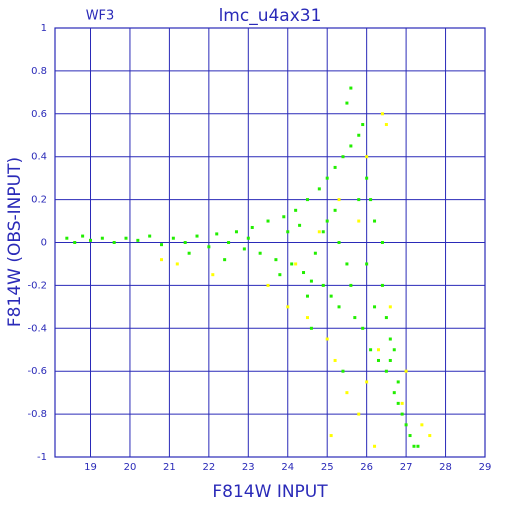  I want to click on x-tick-label: 27, so click(406, 467).